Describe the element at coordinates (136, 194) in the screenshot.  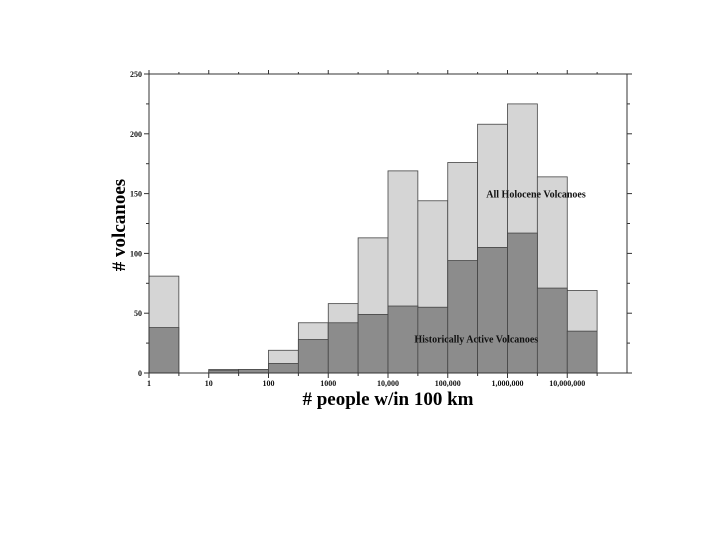
I see `y-tick-label: 150` at that location.